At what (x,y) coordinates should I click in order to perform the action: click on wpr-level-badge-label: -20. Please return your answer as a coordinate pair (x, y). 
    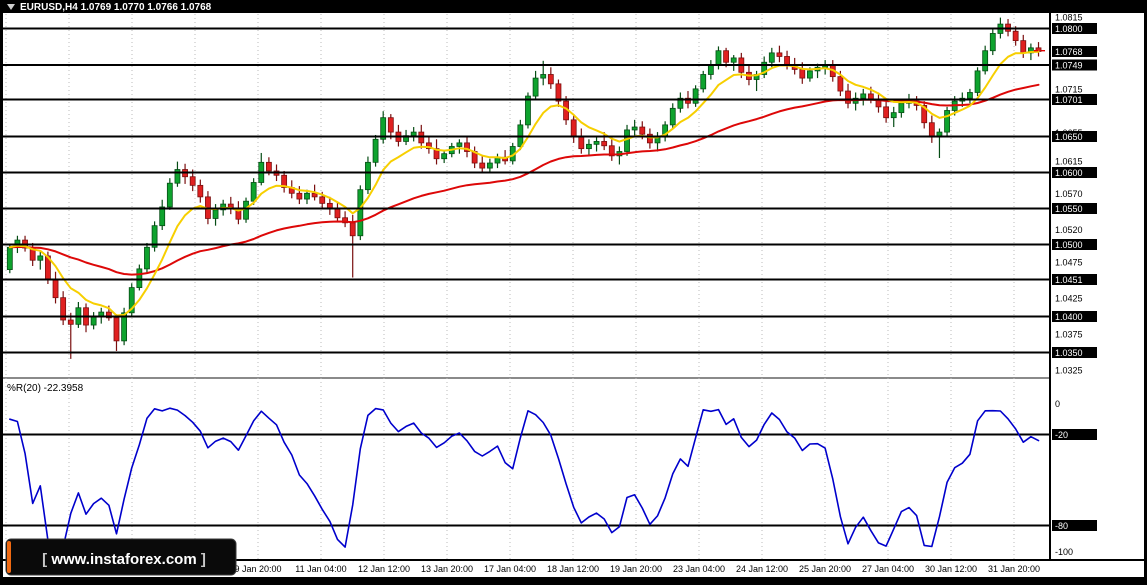
    Looking at the image, I should click on (1061, 435).